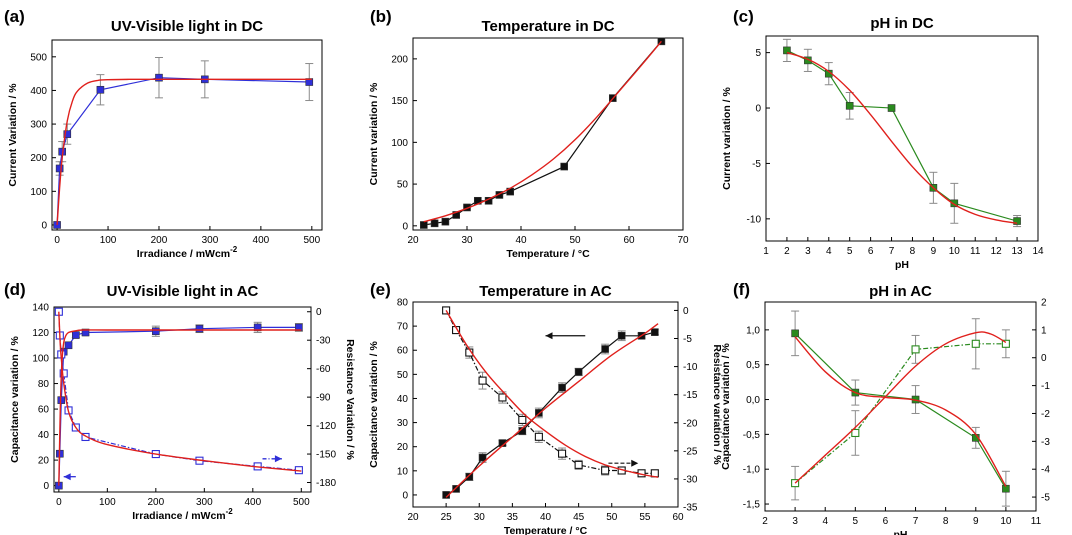  What do you see at coordinates (59, 502) in the screenshot?
I see `x-tick-label: 0` at bounding box center [59, 502].